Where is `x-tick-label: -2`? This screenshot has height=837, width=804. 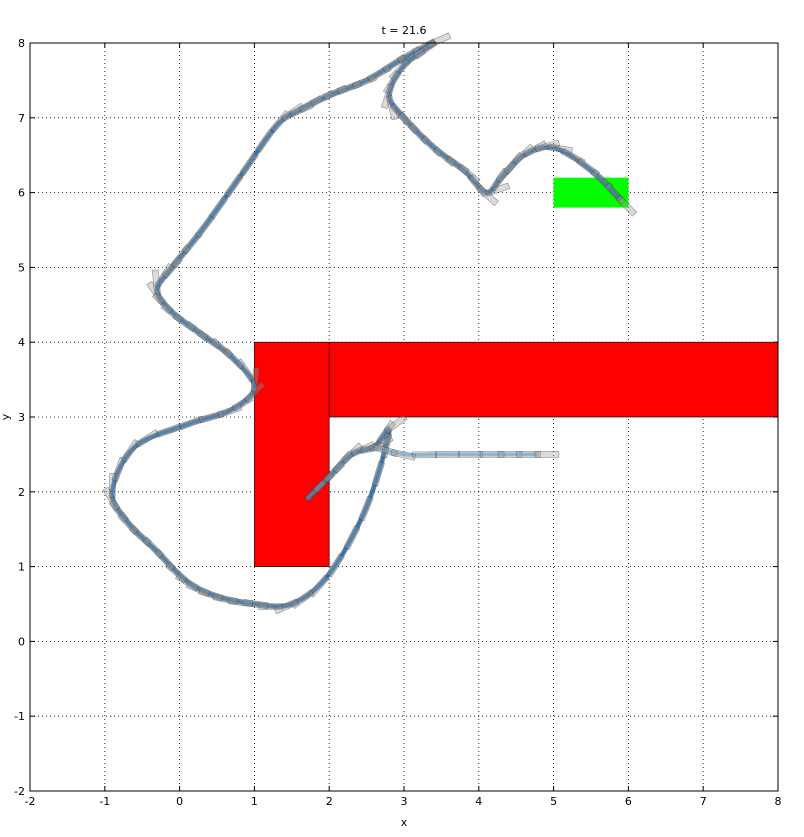
x-tick-label: -2 is located at coordinates (30, 801).